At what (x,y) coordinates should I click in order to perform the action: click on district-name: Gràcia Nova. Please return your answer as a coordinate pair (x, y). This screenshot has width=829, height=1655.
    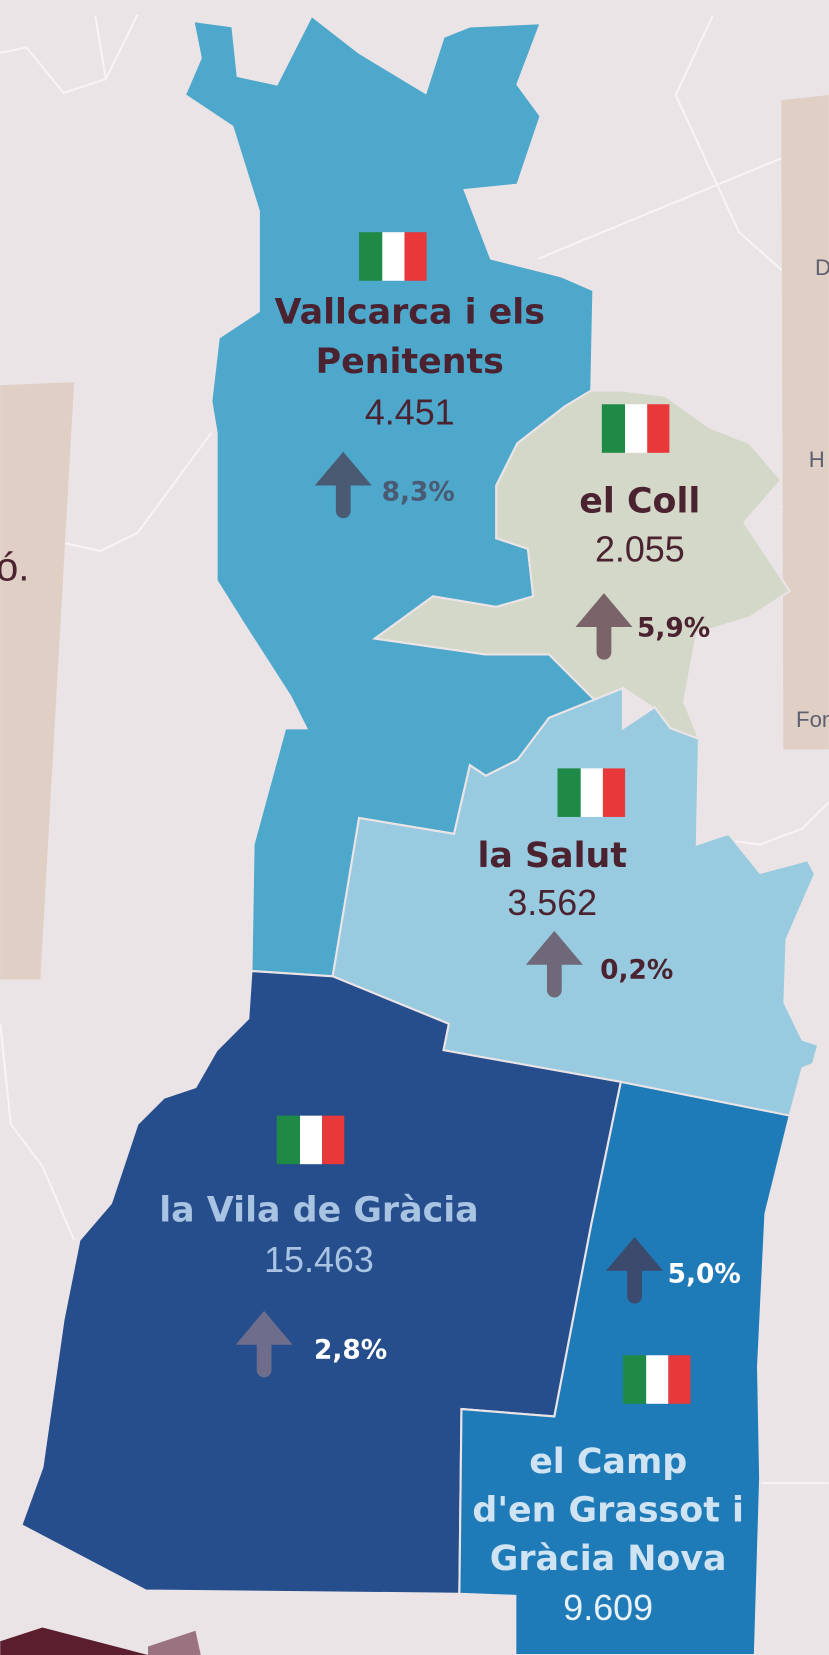
    Looking at the image, I should click on (608, 1559).